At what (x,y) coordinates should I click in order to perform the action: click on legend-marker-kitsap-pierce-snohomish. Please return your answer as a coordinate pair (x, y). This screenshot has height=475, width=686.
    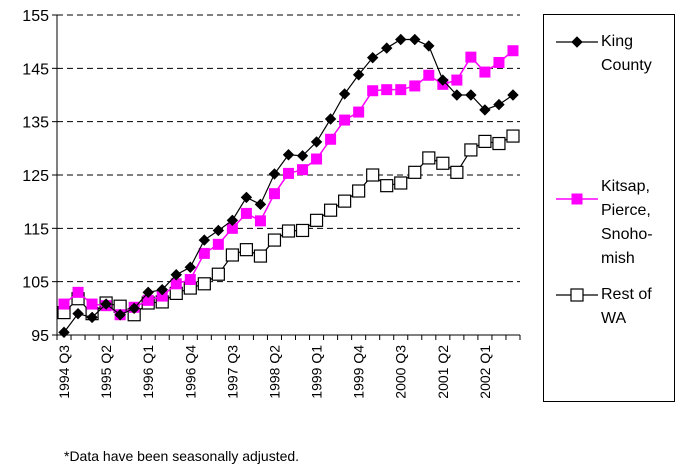
    Looking at the image, I should click on (577, 199).